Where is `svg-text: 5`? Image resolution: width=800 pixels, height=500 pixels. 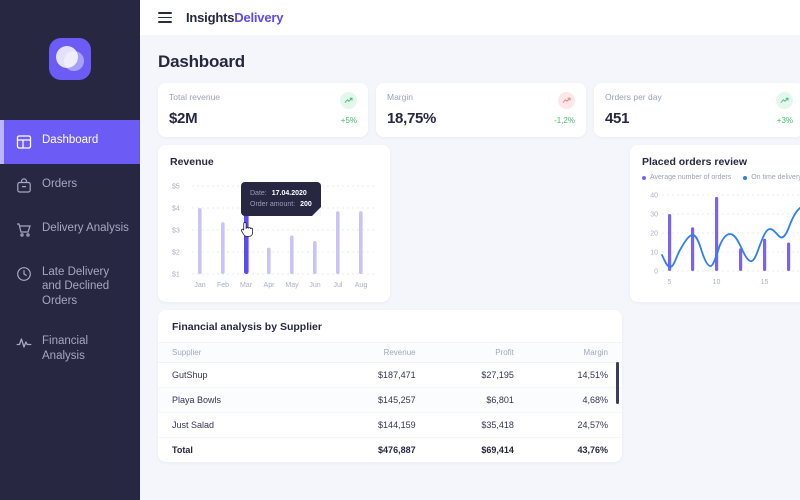 svg-text: 5 is located at coordinates (670, 282).